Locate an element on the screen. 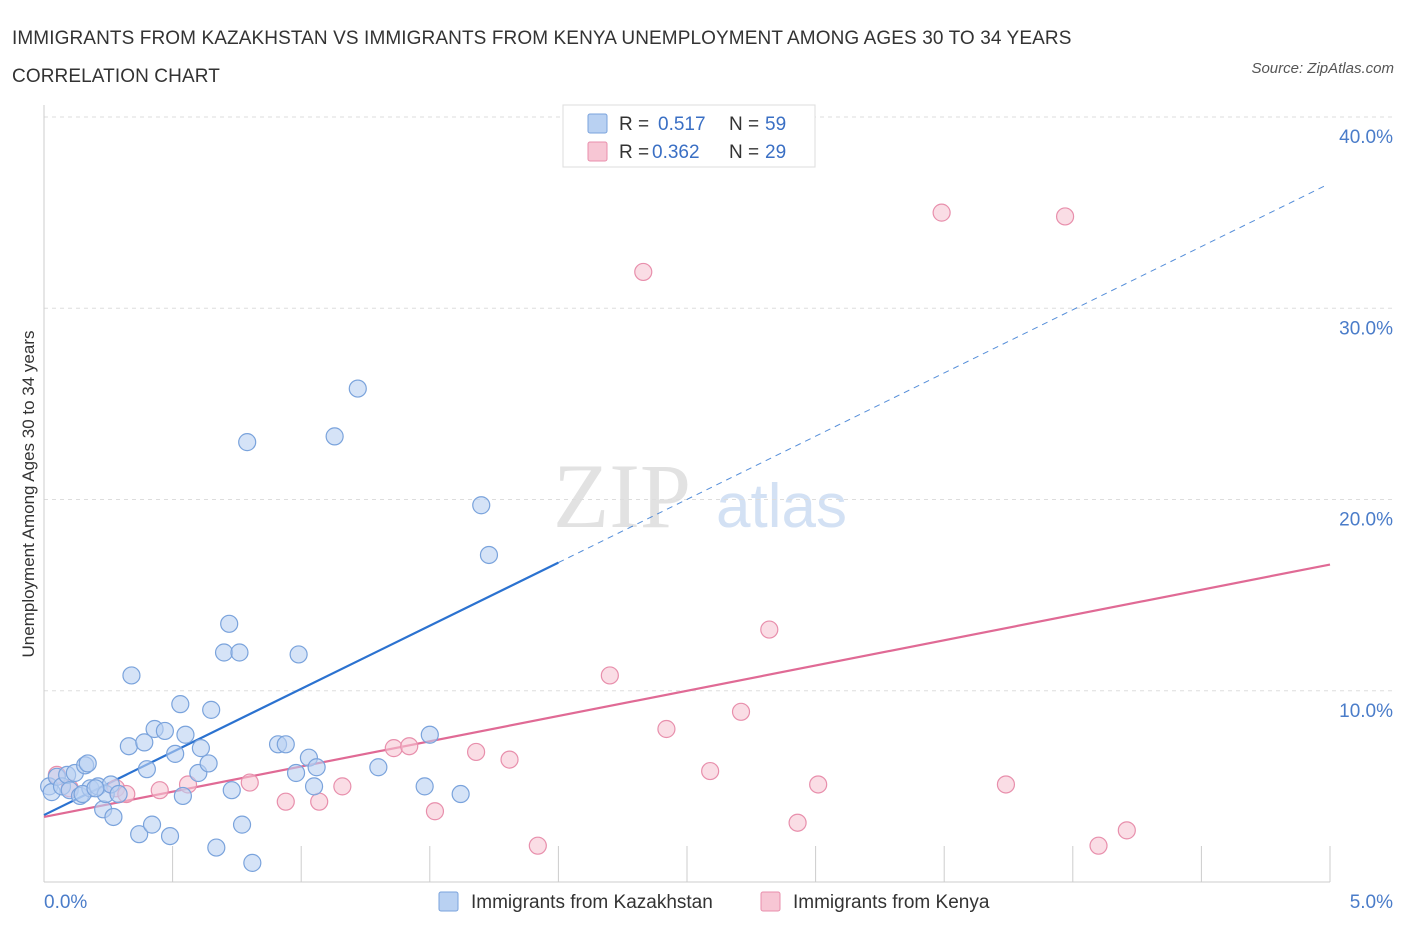 The height and width of the screenshot is (930, 1406). chart-source: Source: ZipAtlas.com is located at coordinates (1322, 68).